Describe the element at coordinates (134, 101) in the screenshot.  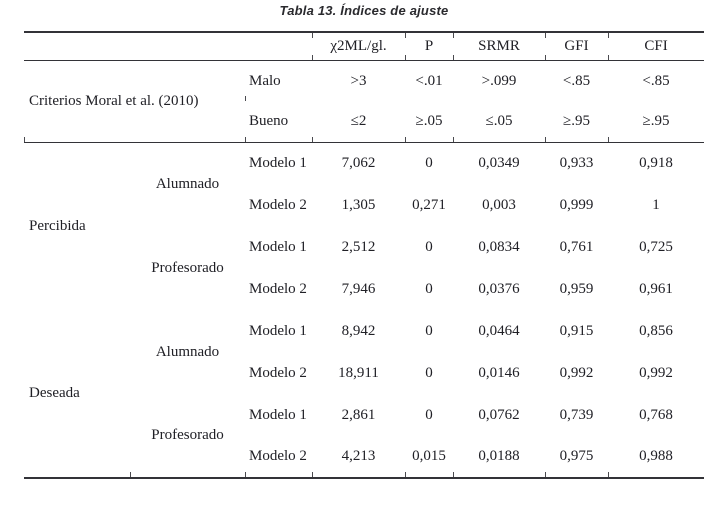
I see `criteria-source-label: Criterios Moral et al. (2010)` at that location.